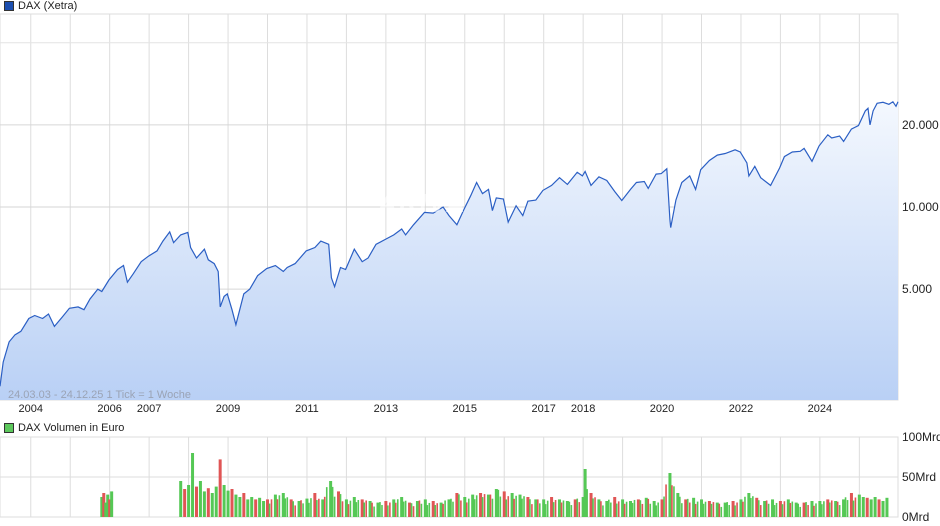 The image size is (940, 526). What do you see at coordinates (741, 409) in the screenshot?
I see `x-tick-label: 2022` at bounding box center [741, 409].